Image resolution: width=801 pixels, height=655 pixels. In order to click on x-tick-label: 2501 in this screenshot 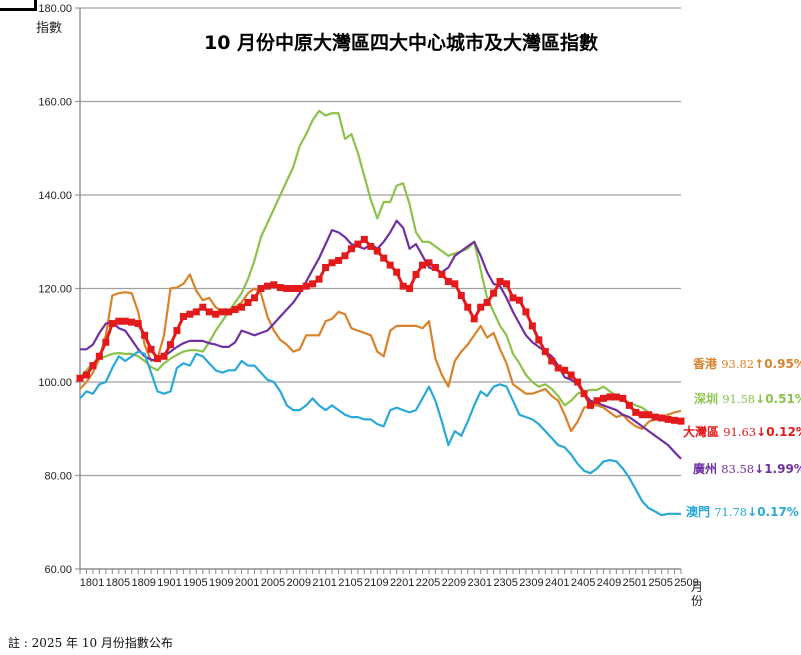, I will do `click(635, 583)`.